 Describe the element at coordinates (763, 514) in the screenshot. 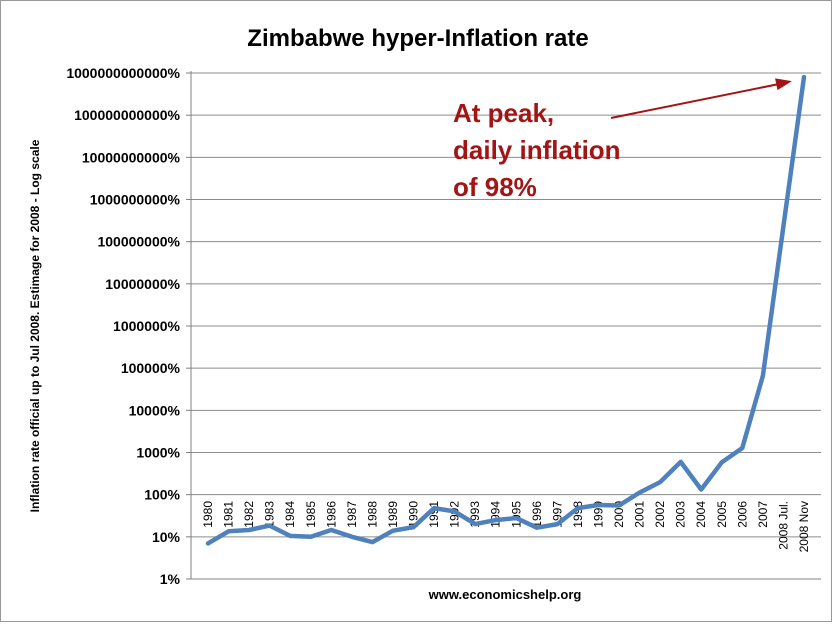

I see `x-tick-label: 2007` at that location.